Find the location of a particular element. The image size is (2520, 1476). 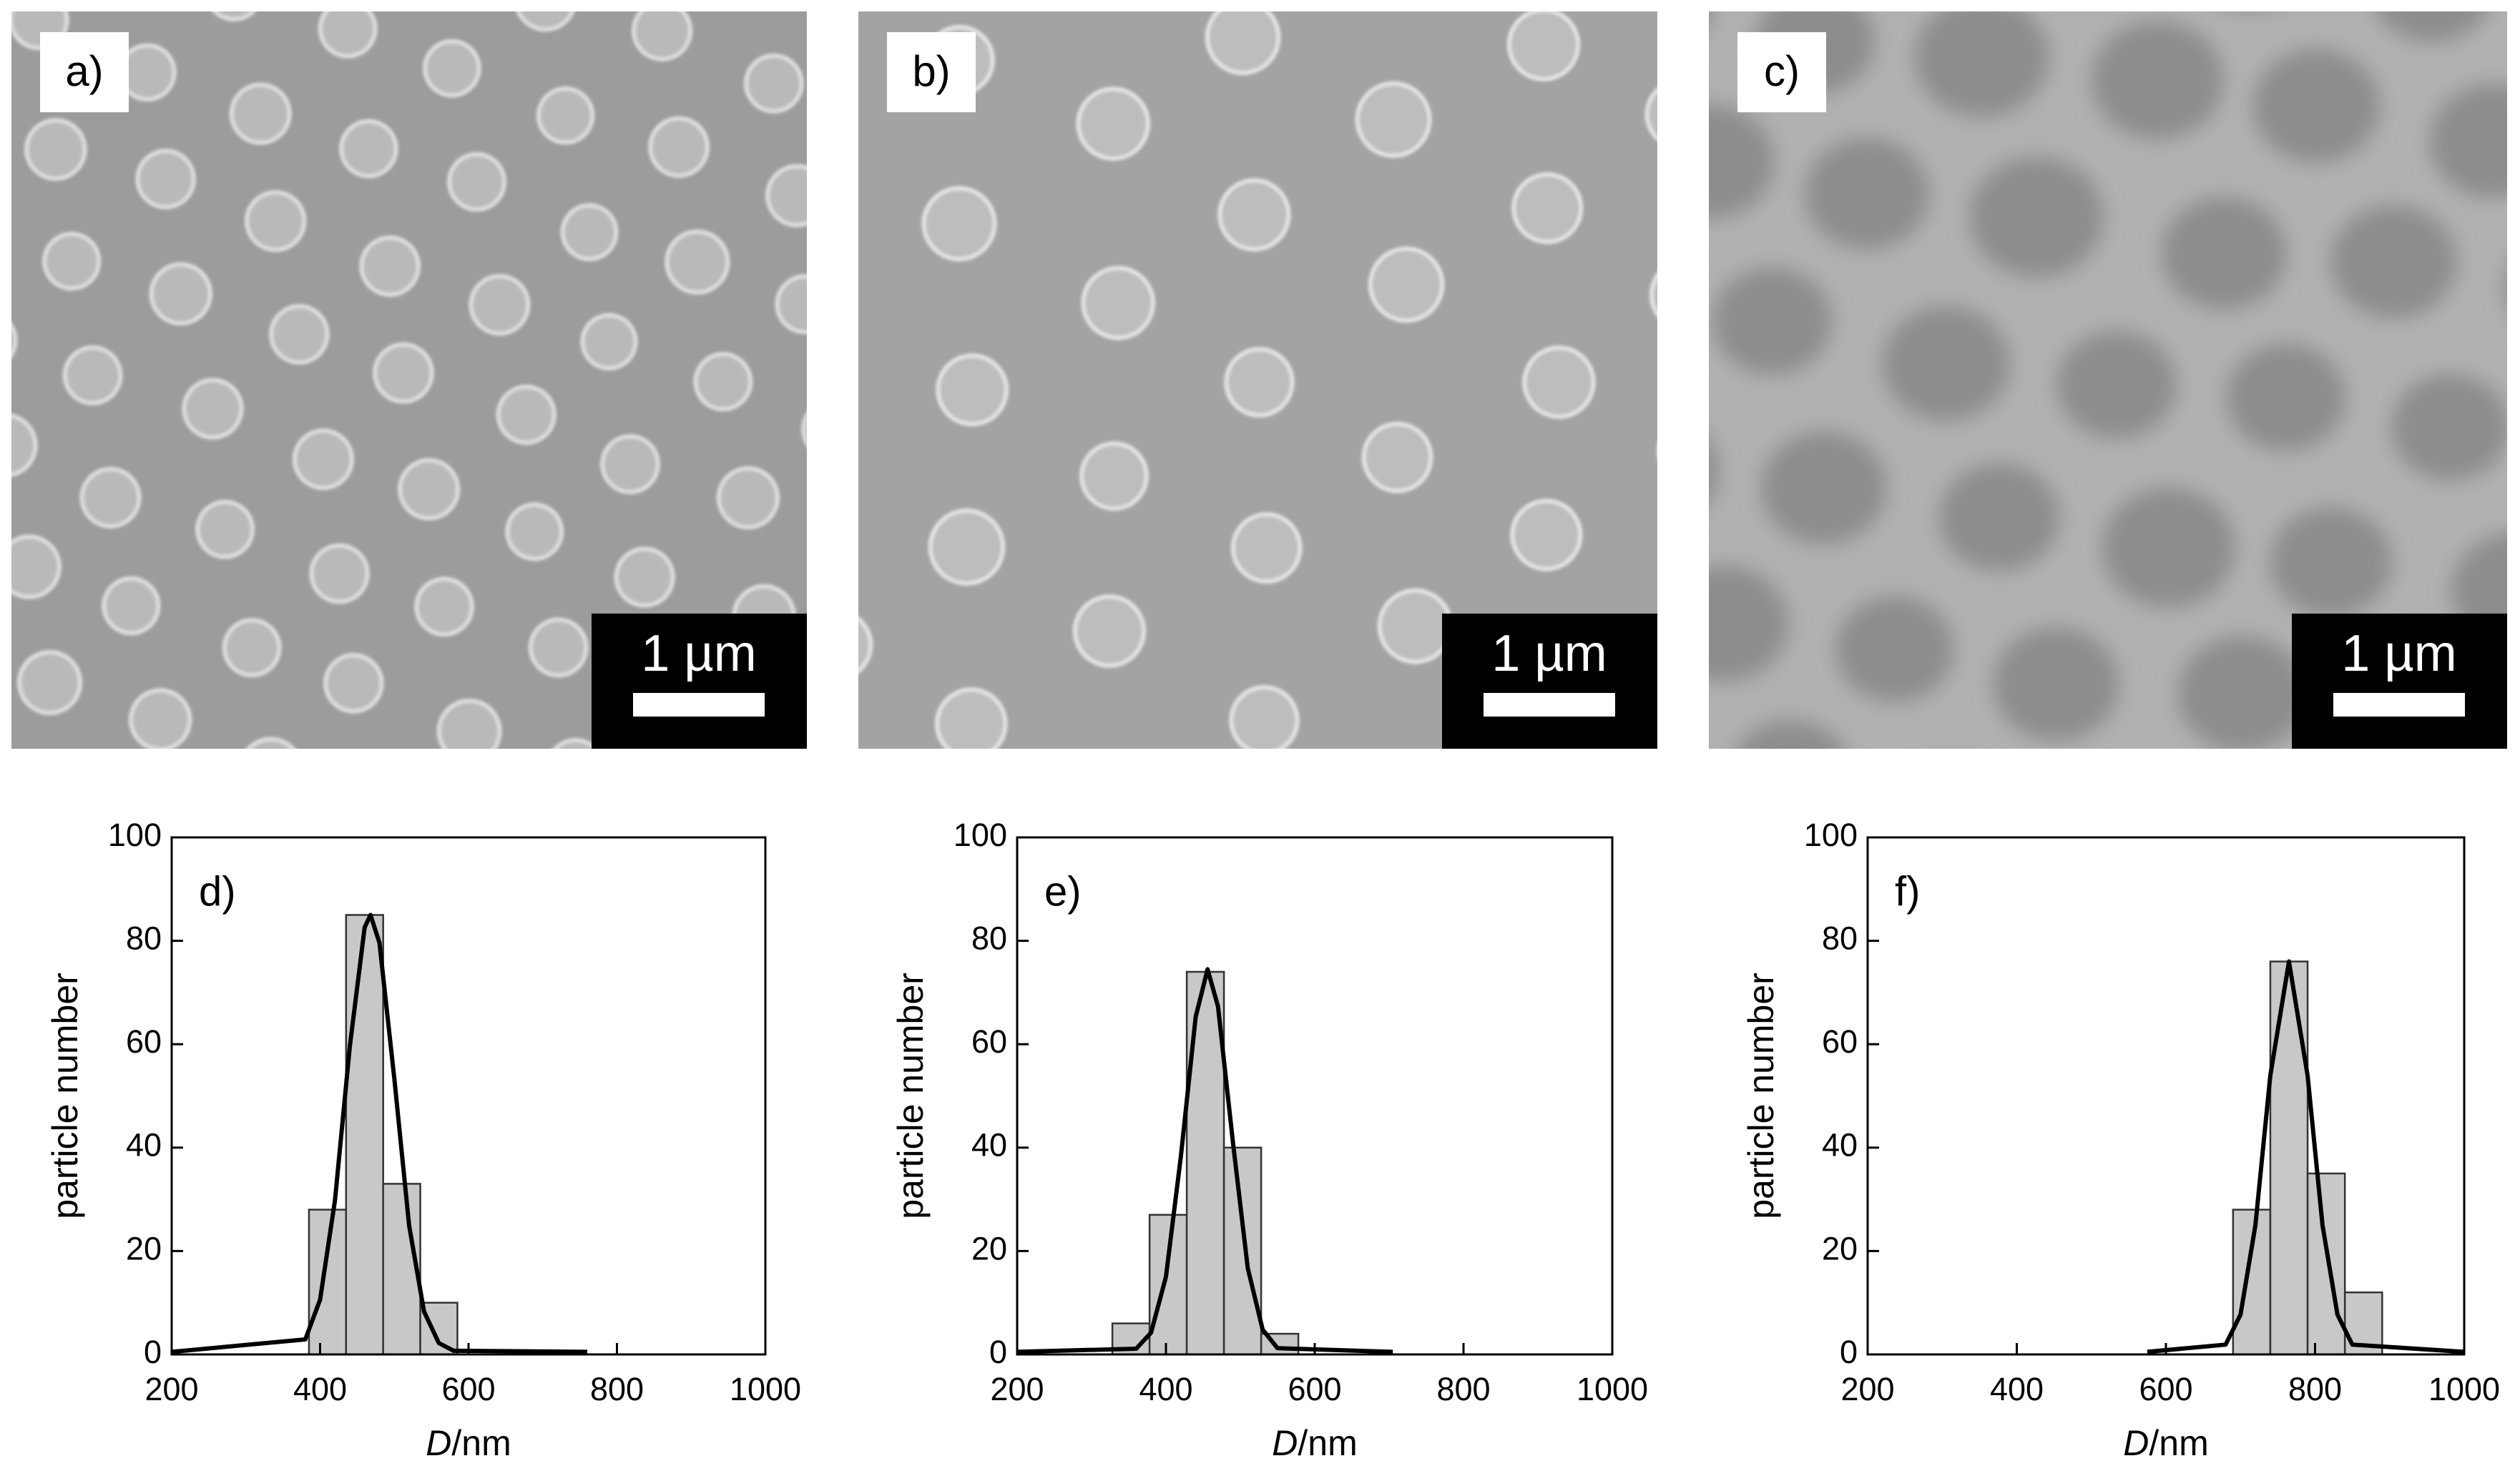

panel-label: e) is located at coordinates (1063, 892).